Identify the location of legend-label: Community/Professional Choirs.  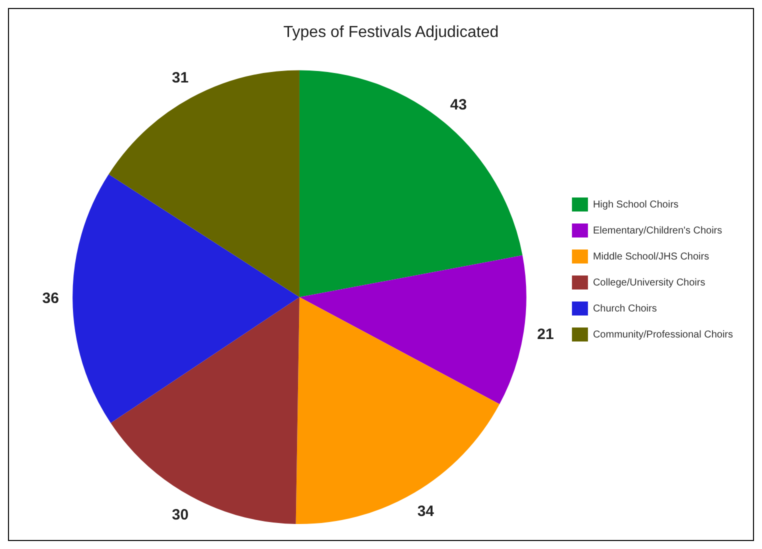
(663, 334).